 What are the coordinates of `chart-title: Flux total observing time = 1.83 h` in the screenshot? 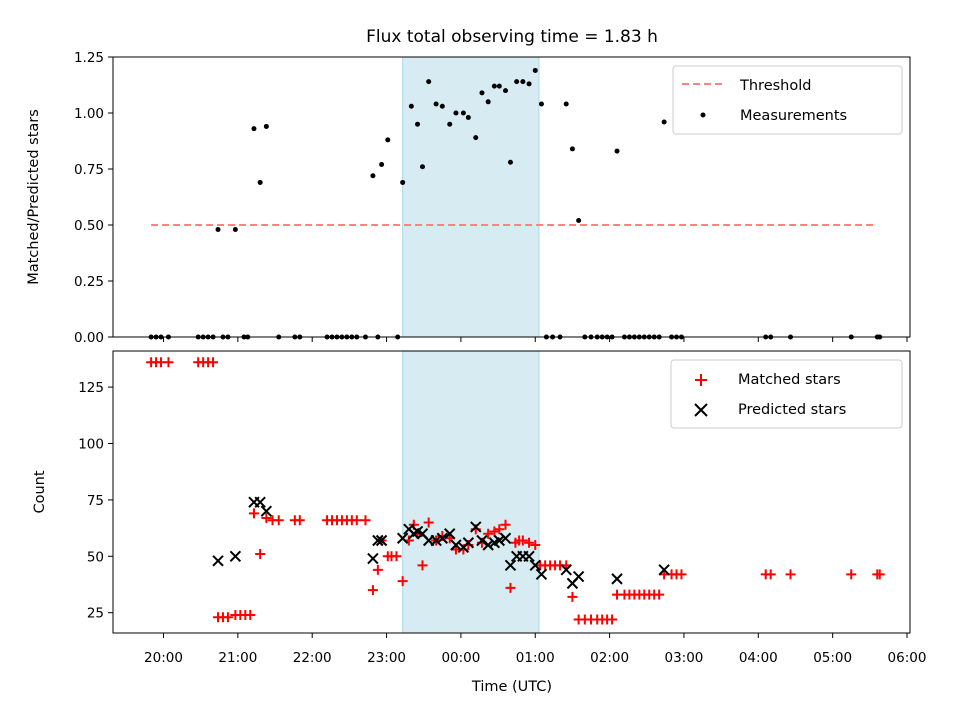 It's located at (512, 37).